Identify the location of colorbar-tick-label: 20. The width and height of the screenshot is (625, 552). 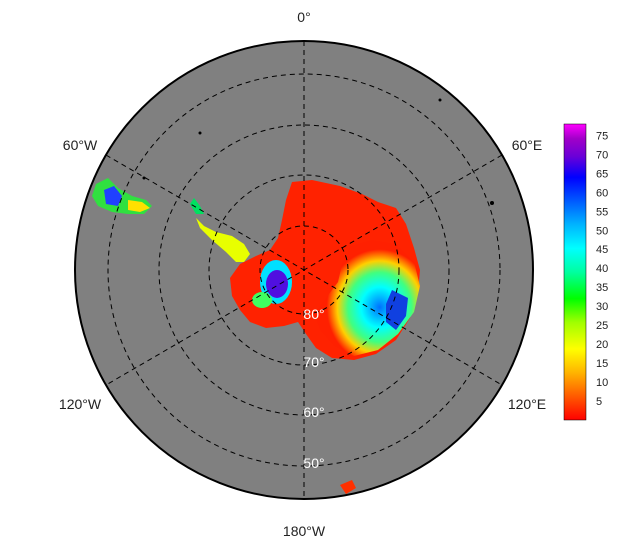
(602, 345).